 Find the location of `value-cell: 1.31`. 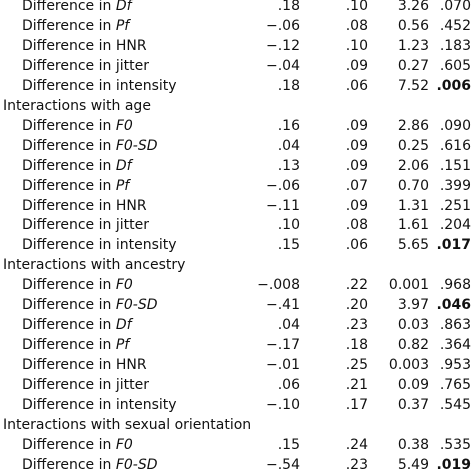

value-cell: 1.31 is located at coordinates (413, 205).